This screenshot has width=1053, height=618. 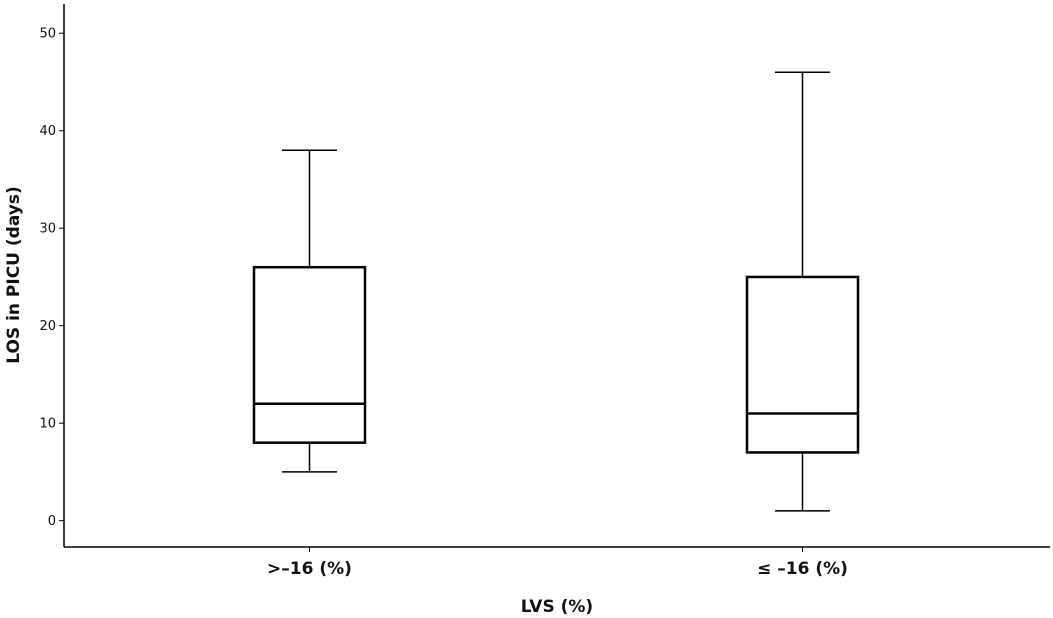 I want to click on y-axis-title: LOS in PICU (days), so click(x=14, y=275).